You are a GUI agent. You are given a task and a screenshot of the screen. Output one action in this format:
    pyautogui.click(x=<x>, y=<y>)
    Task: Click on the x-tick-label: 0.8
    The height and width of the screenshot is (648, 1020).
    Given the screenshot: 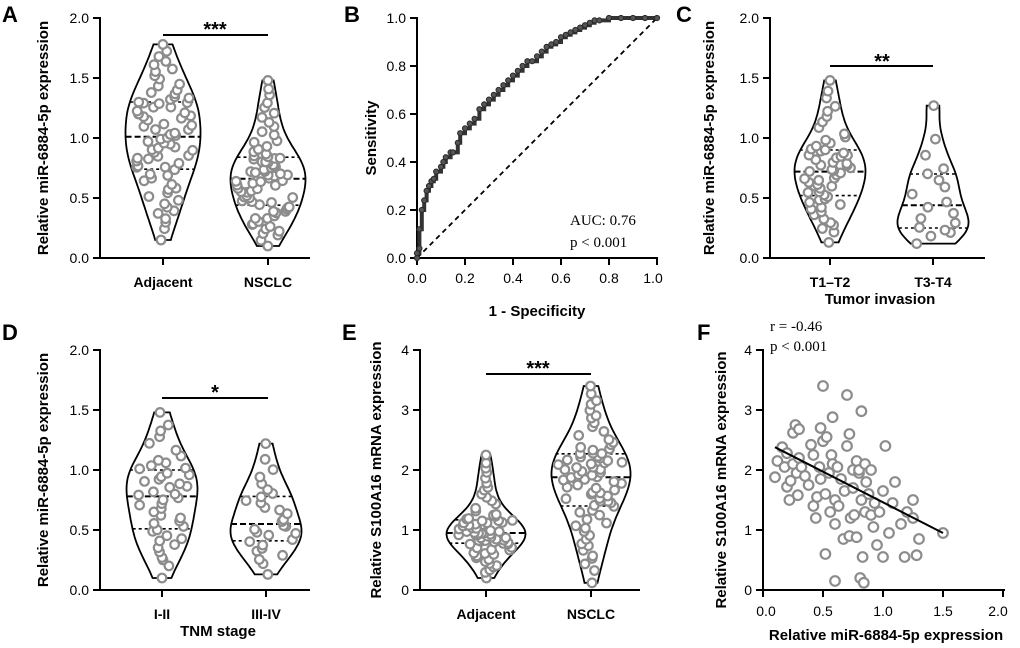 What is the action you would take?
    pyautogui.click(x=609, y=278)
    